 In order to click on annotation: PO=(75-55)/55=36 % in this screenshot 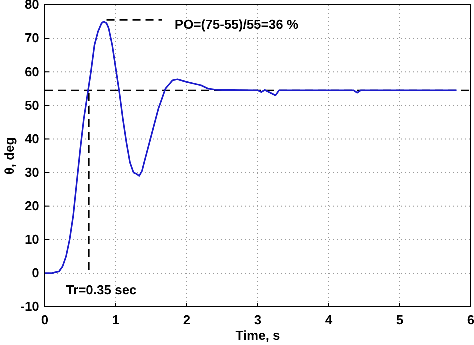, I will do `click(236, 24)`.